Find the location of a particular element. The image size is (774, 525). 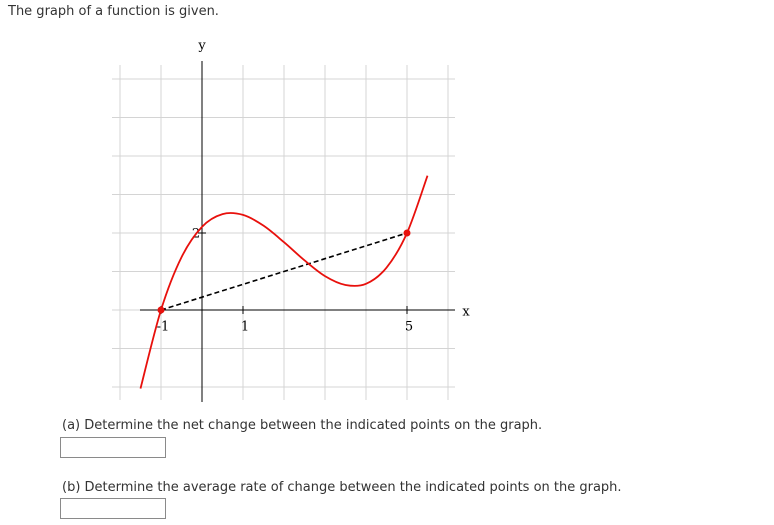

x-axis-label: x is located at coordinates (466, 312).